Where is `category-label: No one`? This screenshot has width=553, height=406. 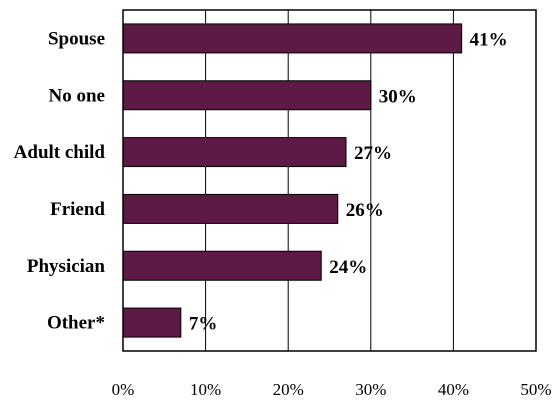
category-label: No one is located at coordinates (77, 95).